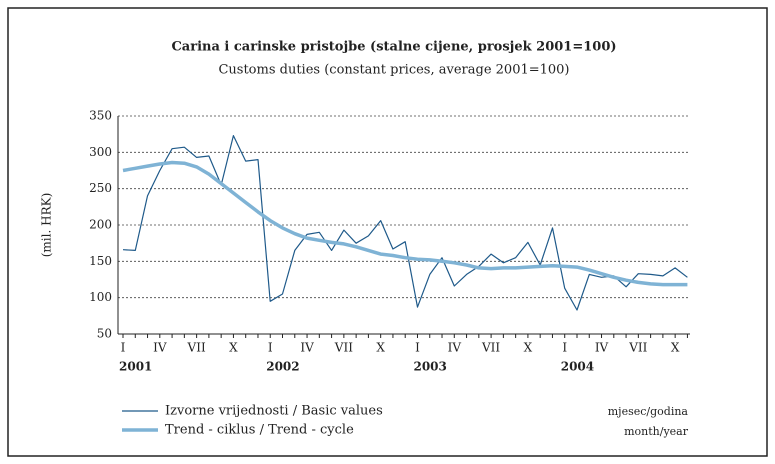  Describe the element at coordinates (259, 430) in the screenshot. I see `legend-label: Trend - ciklus / Trend - cycle` at that location.